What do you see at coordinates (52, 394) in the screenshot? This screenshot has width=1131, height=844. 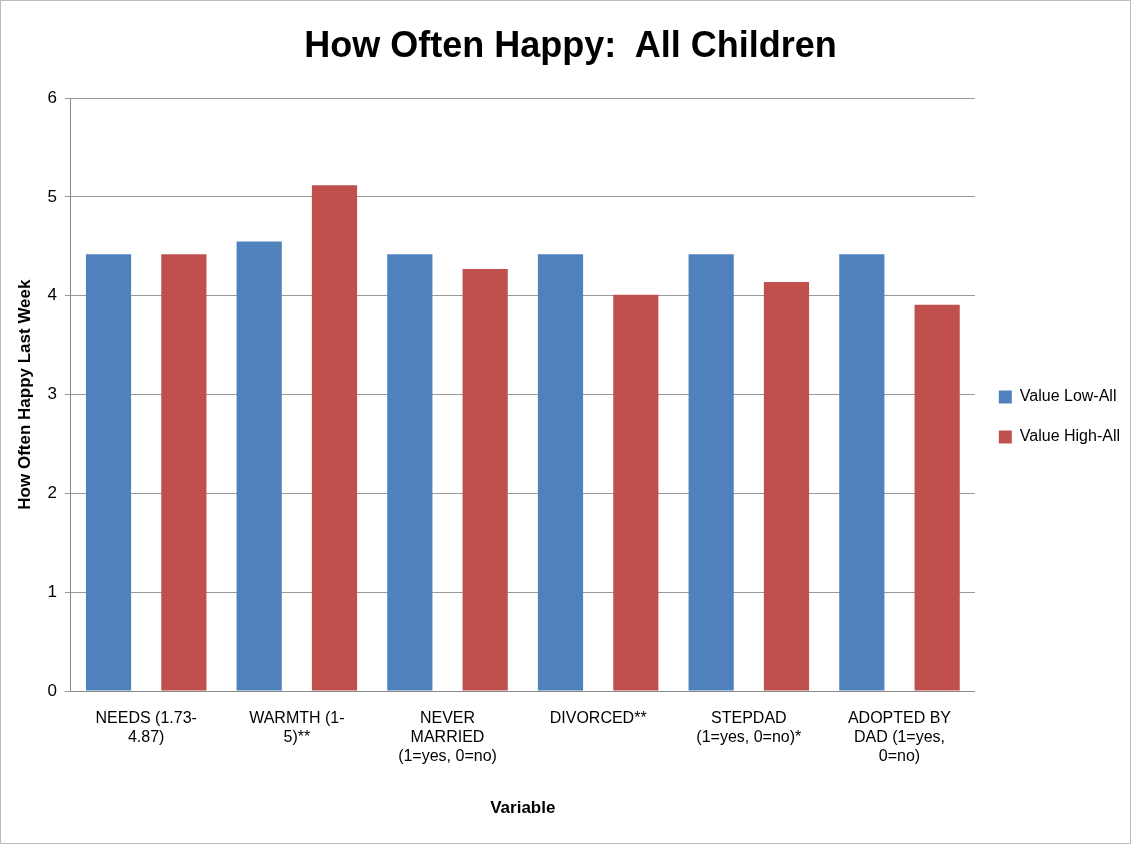 I see `y-tick-label: 3` at bounding box center [52, 394].